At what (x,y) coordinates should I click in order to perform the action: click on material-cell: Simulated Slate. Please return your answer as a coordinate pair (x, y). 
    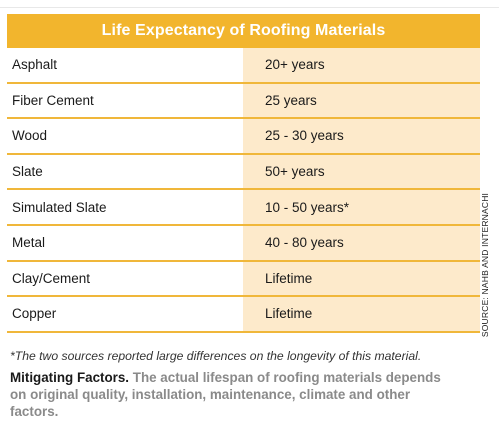
    Looking at the image, I should click on (125, 207).